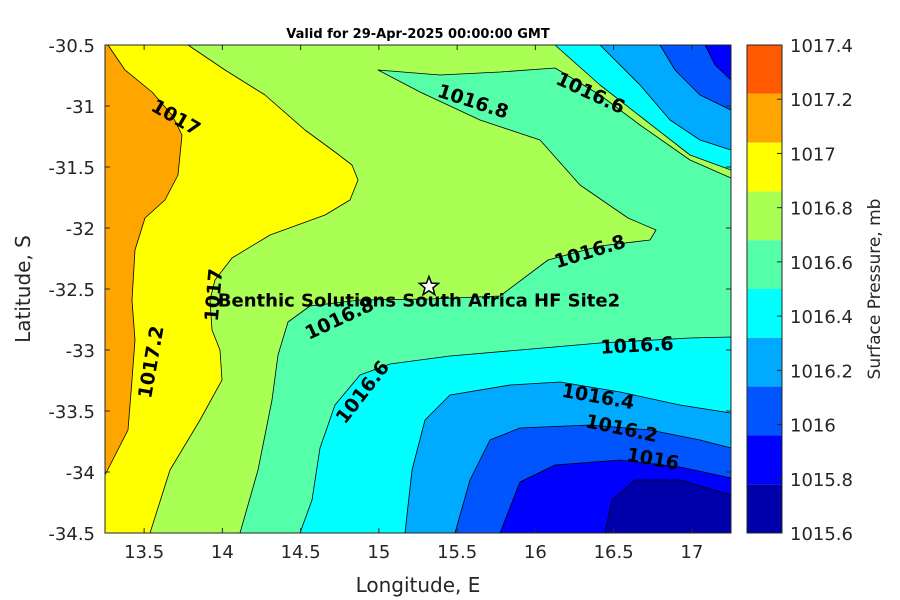 Image resolution: width=900 pixels, height=600 pixels. What do you see at coordinates (80, 229) in the screenshot?
I see `y-tick-label: -32` at bounding box center [80, 229].